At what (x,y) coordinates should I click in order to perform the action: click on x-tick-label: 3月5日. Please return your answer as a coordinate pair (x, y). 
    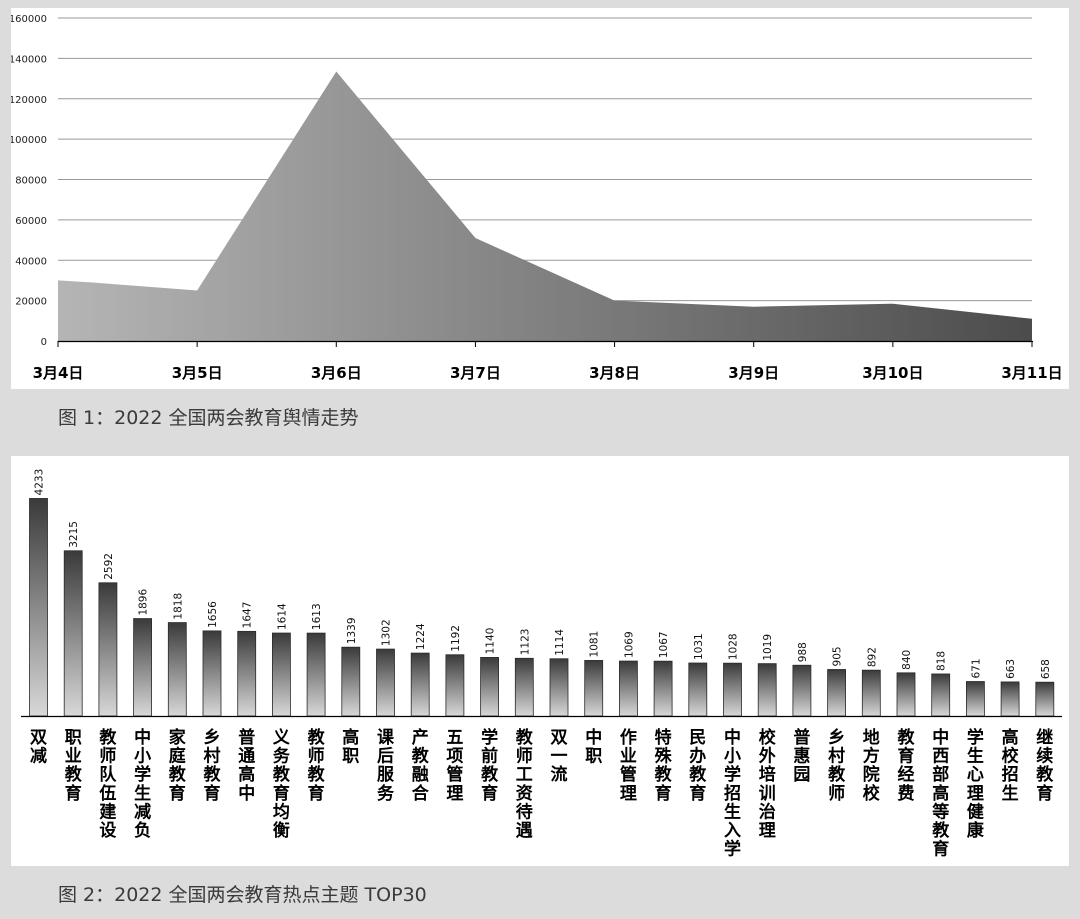
    Looking at the image, I should click on (197, 373).